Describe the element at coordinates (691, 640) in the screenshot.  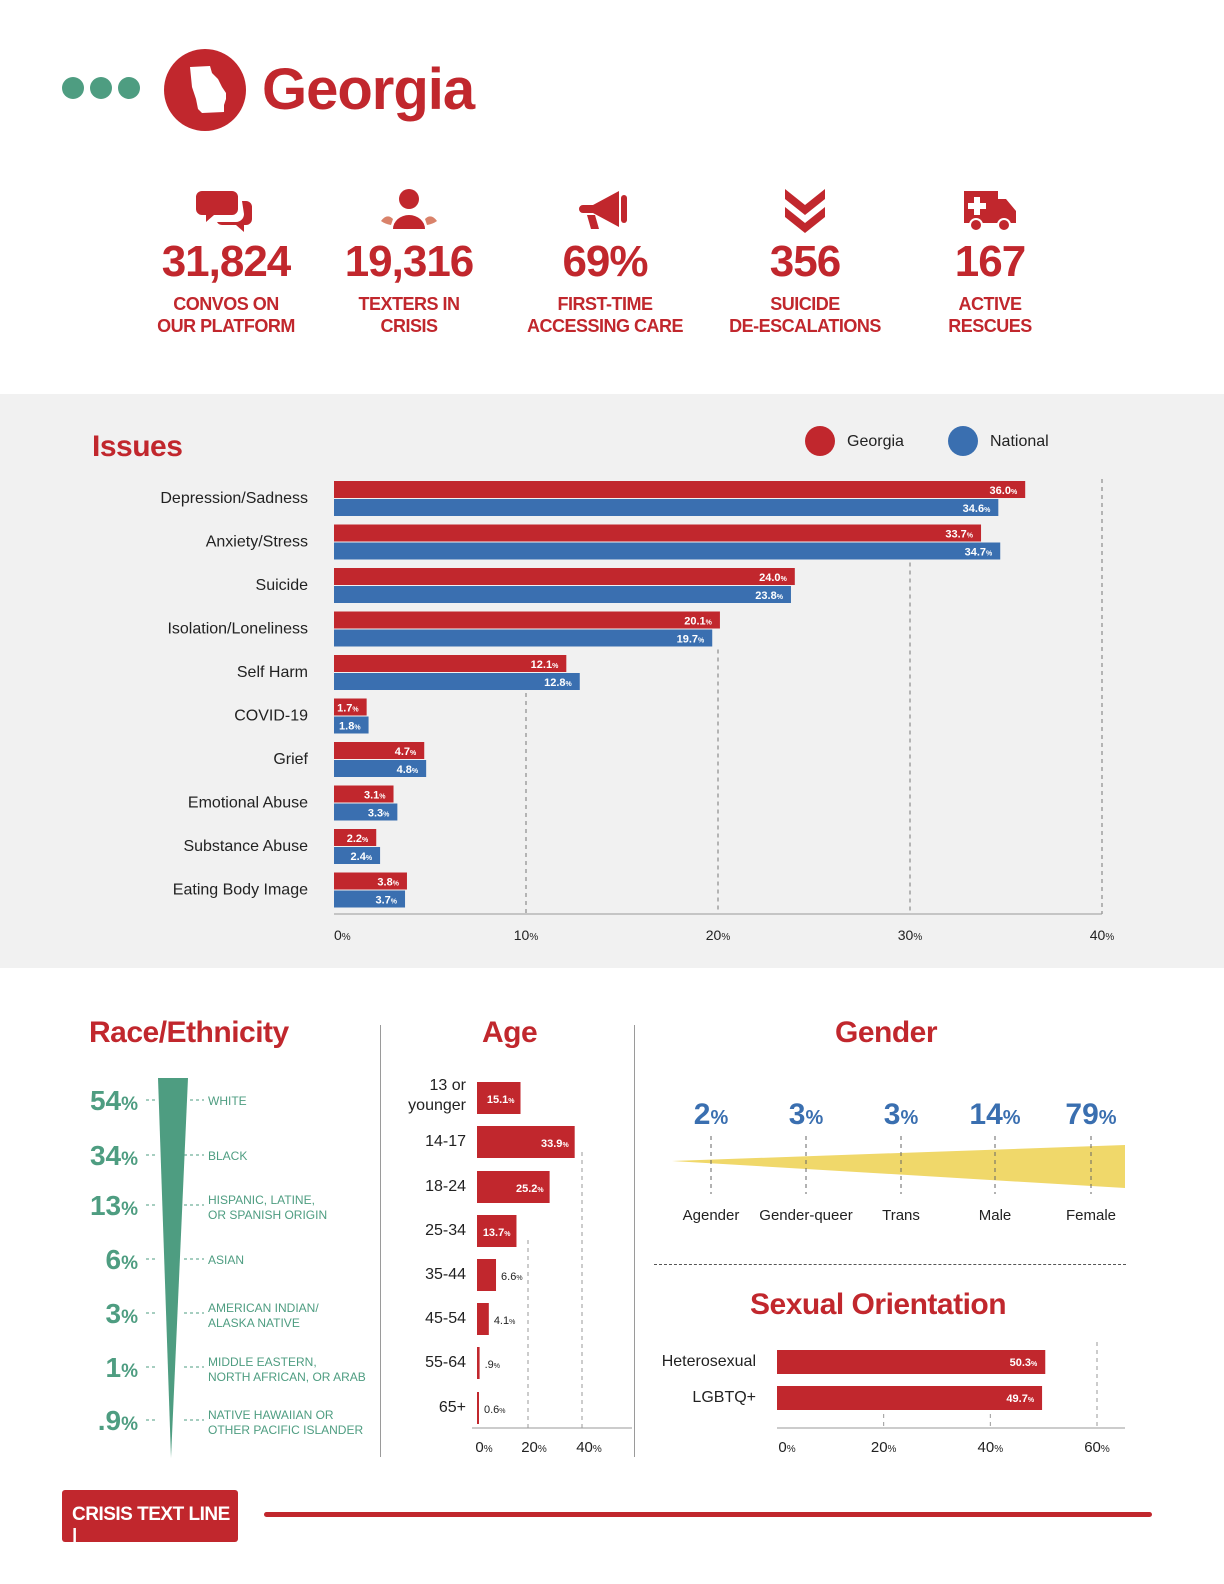
I see `issues-bar-label: 19.7%` at that location.